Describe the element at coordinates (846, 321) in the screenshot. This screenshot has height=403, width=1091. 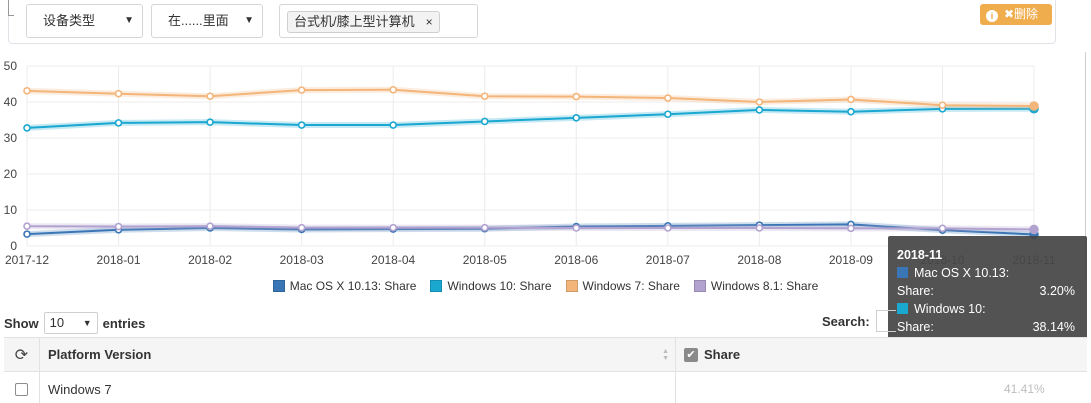
I see `search-label: Search:` at that location.